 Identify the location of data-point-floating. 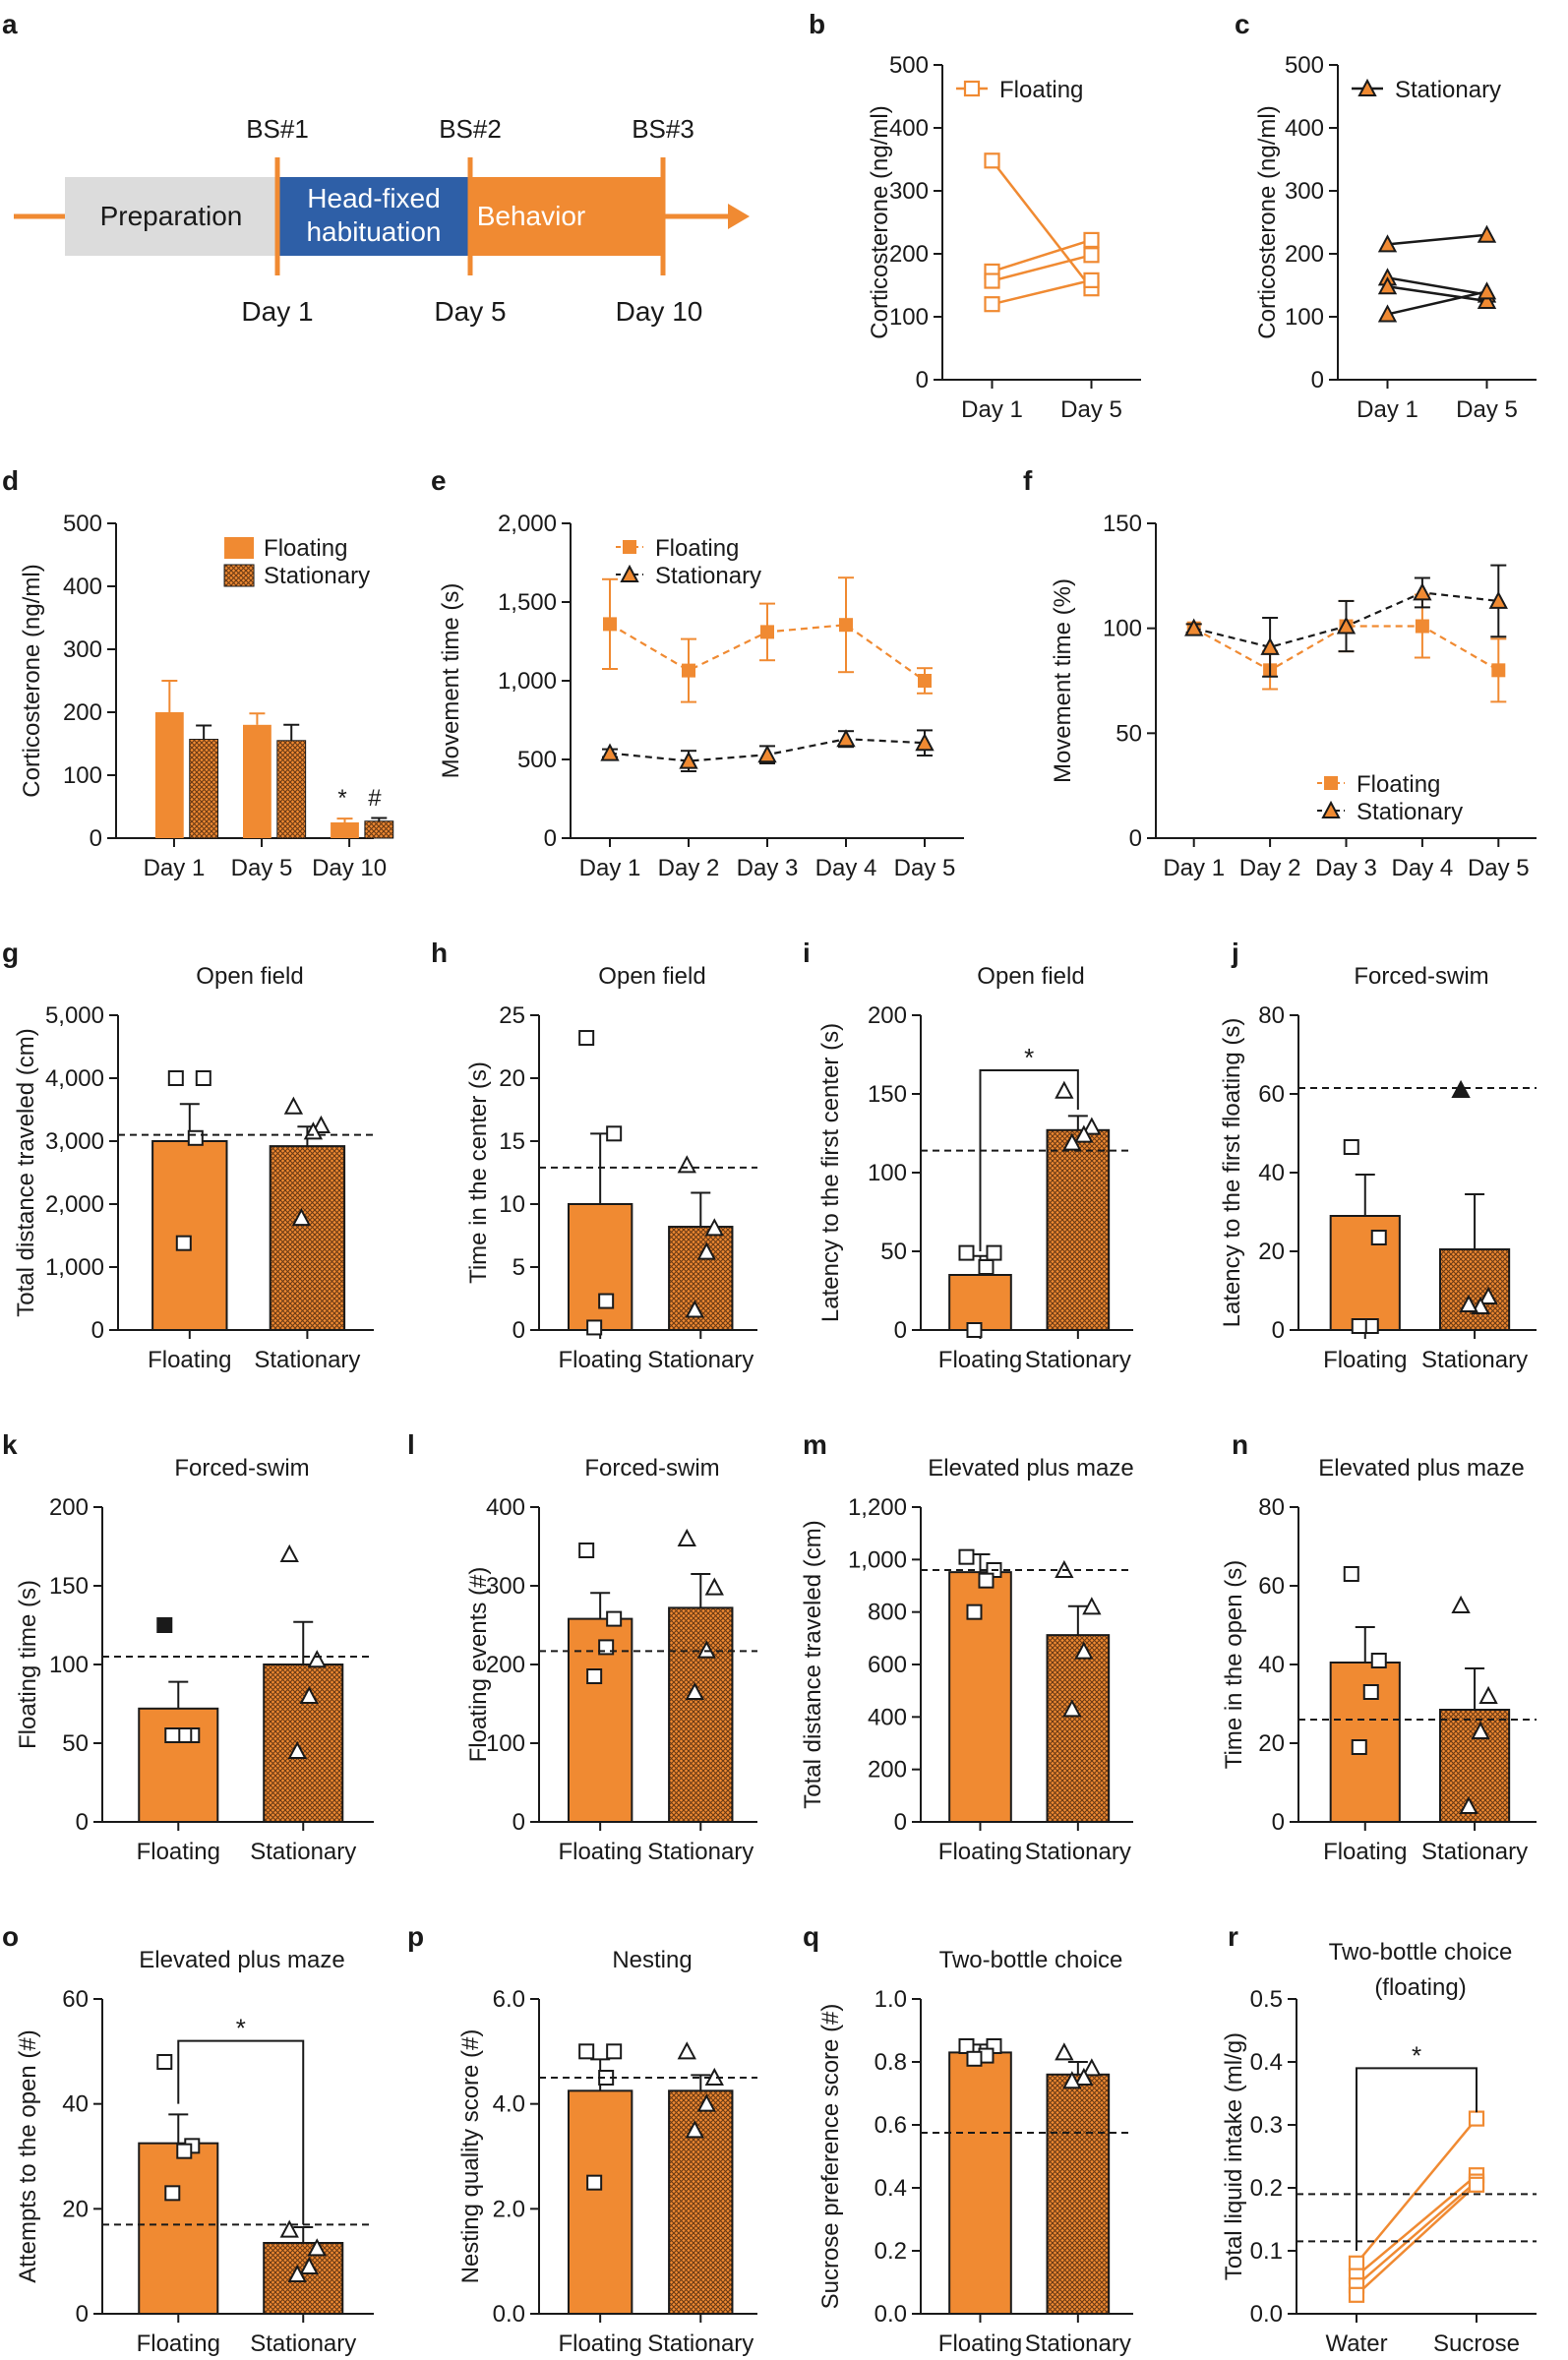
(1422, 626).